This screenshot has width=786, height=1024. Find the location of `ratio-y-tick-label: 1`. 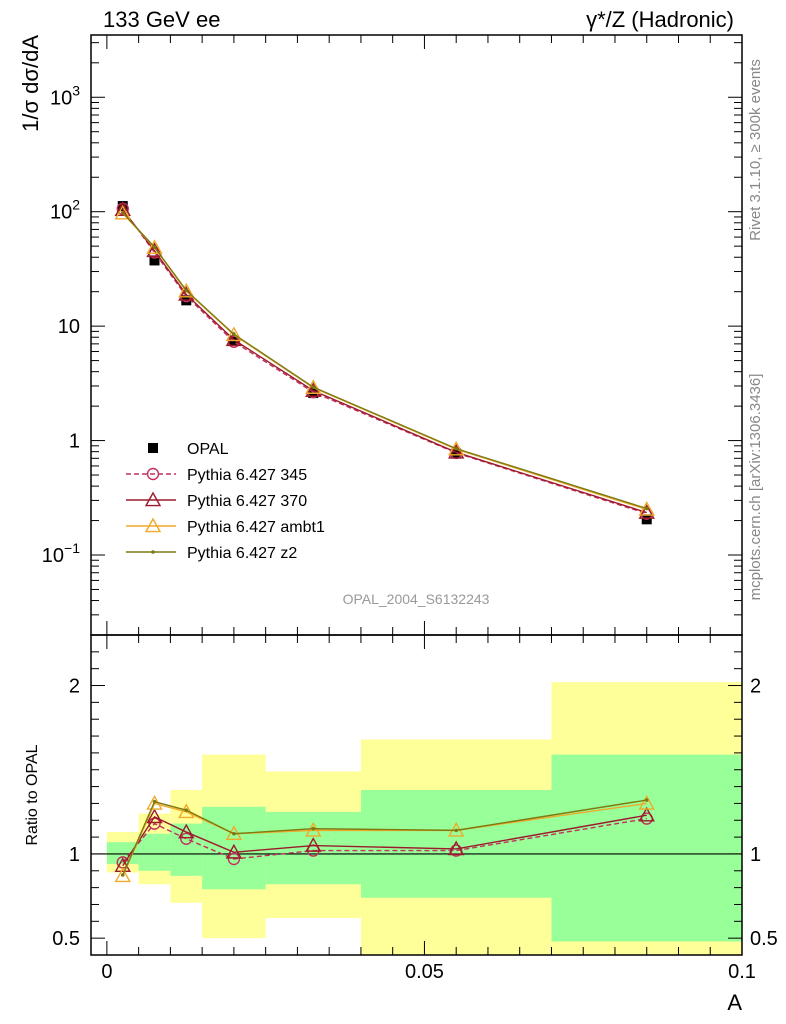

ratio-y-tick-label: 1 is located at coordinates (74, 855).